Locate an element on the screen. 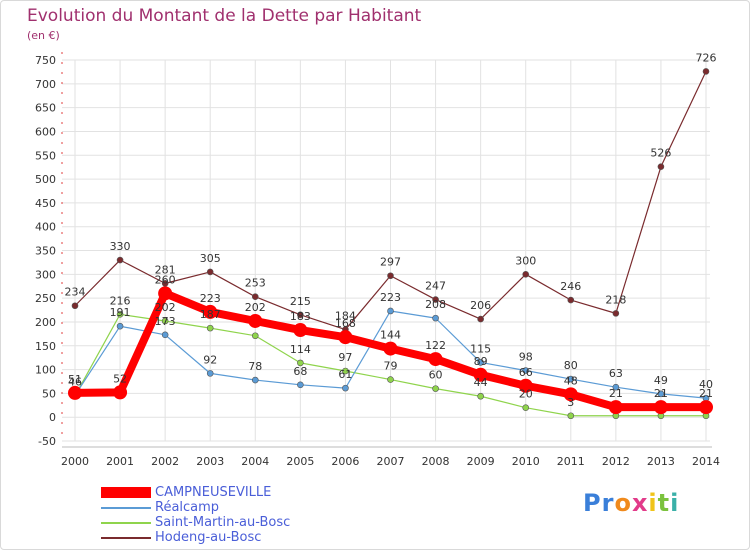 This screenshot has height=550, width=750. y-tick-label: 200 is located at coordinates (45, 322).